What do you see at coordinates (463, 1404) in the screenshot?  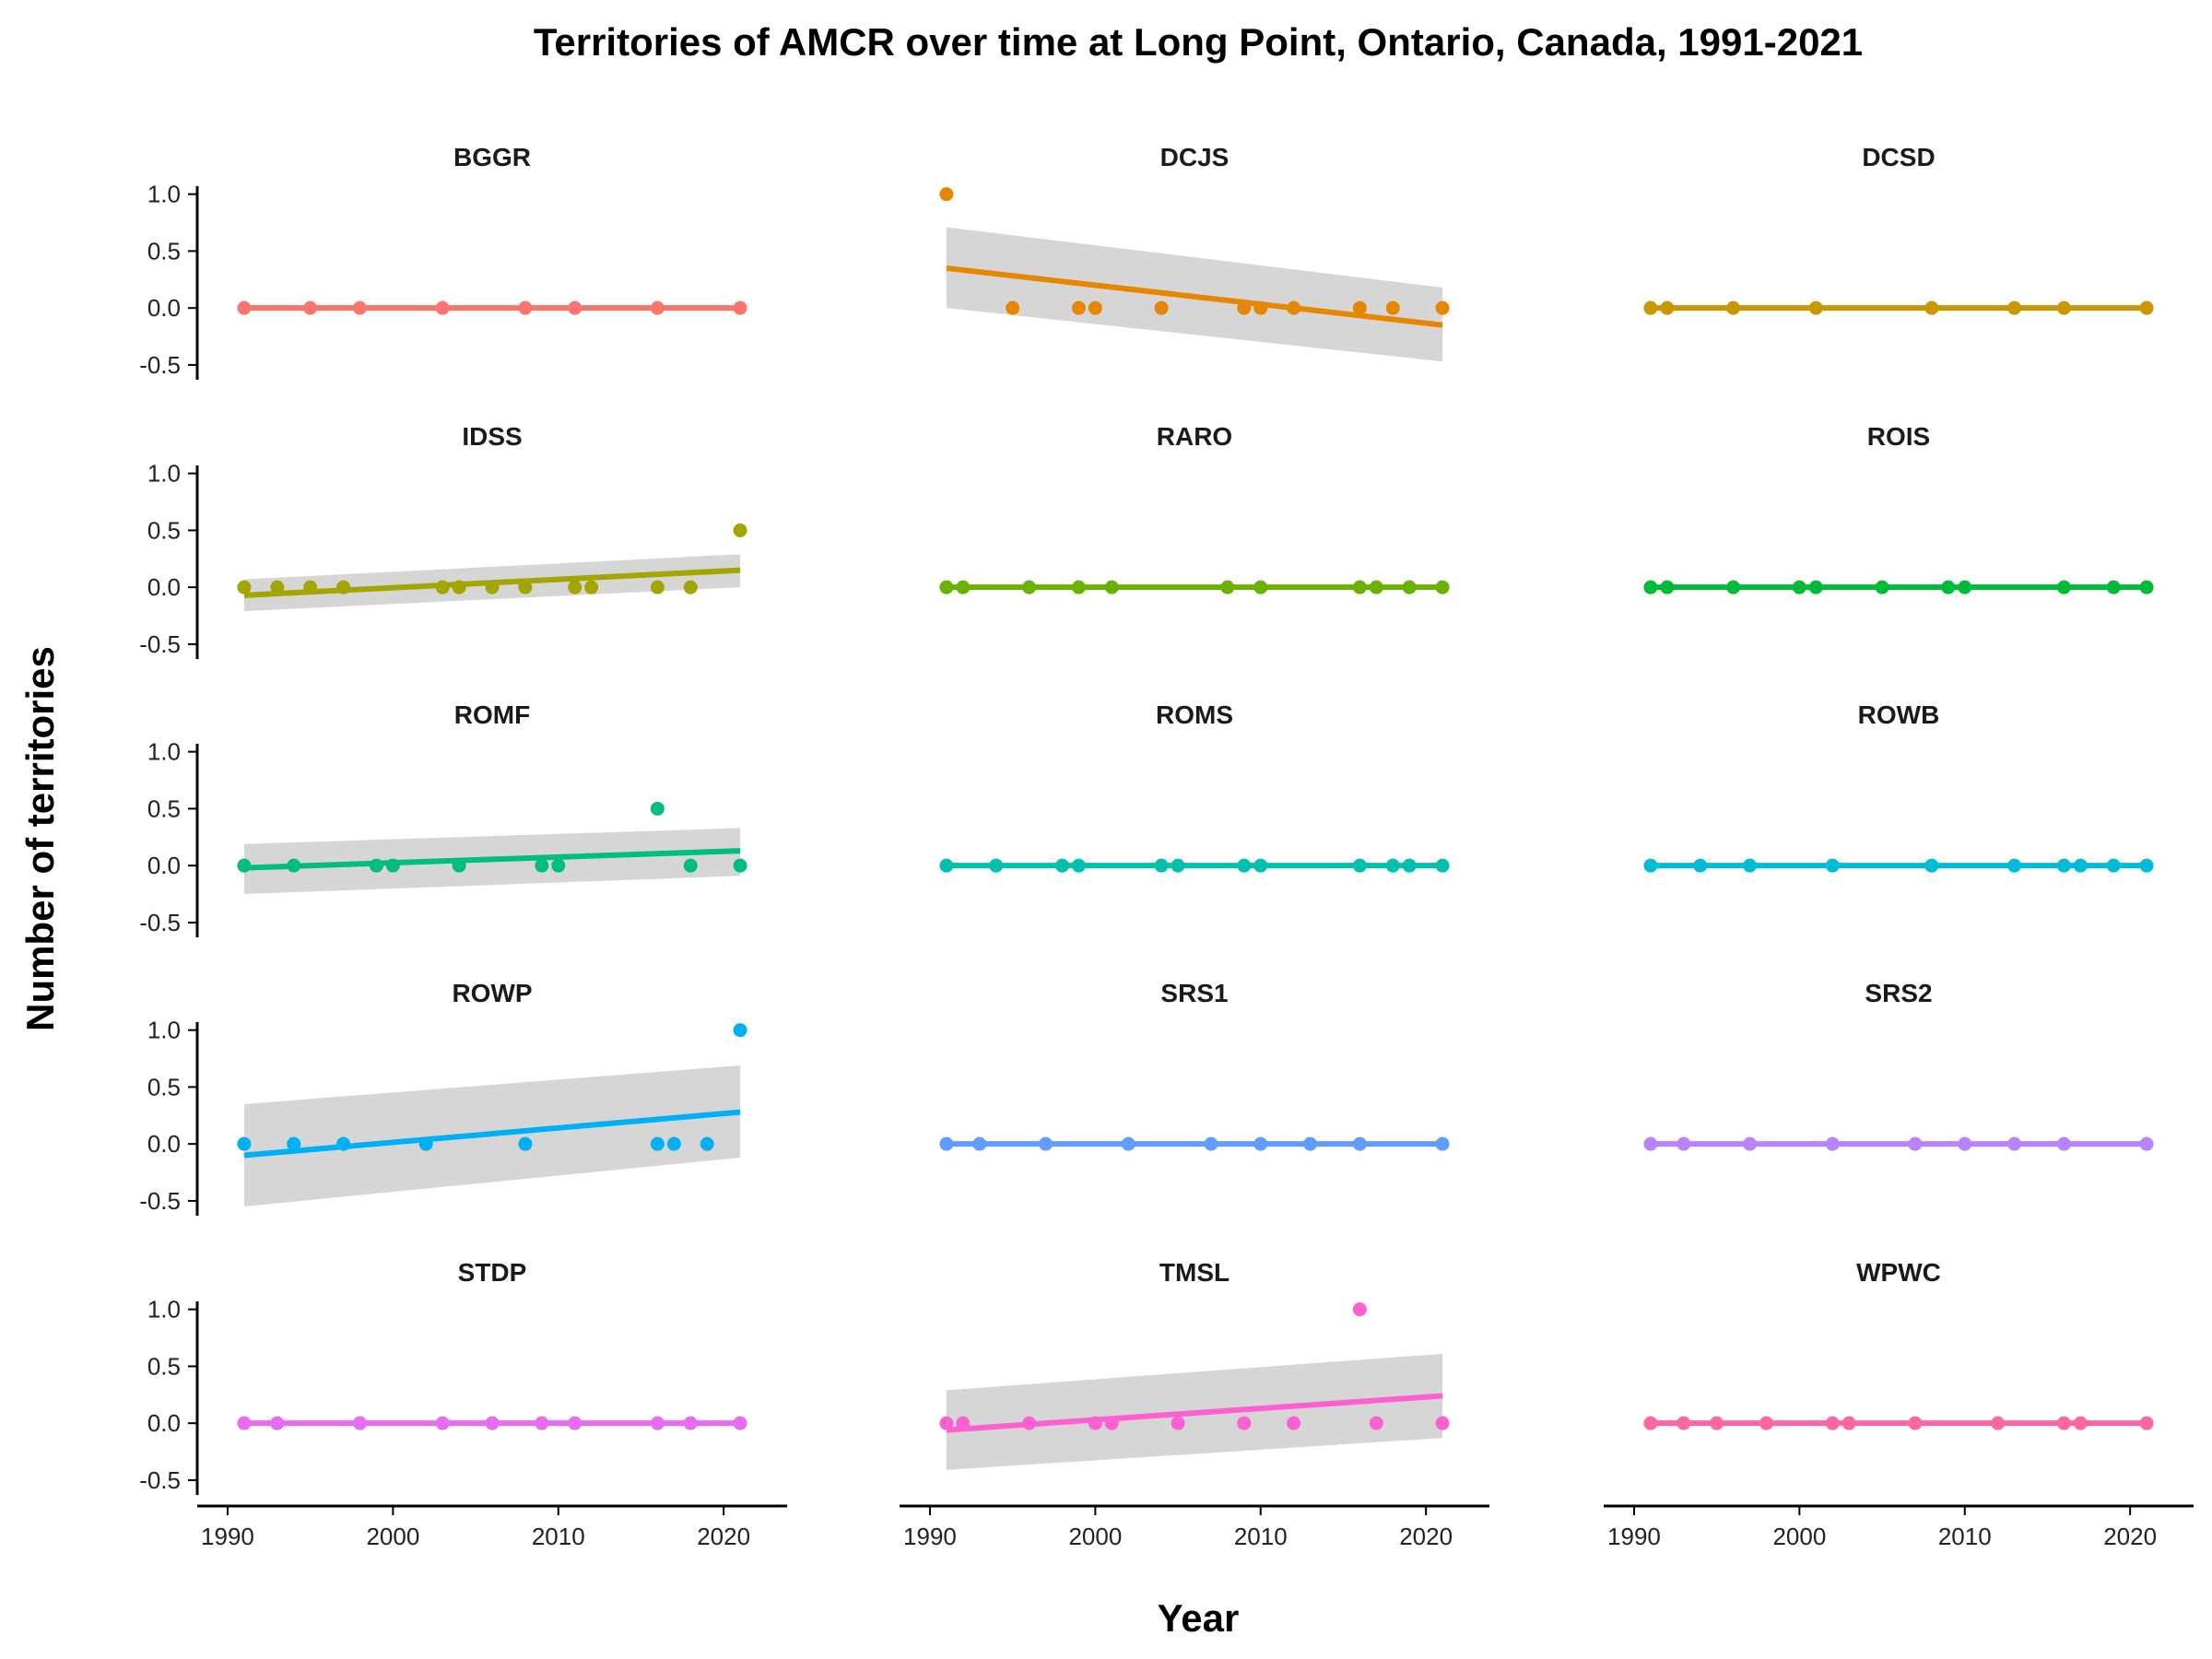 I see `panel-stdp: STDP -0.5 0.0 0.5 1.0 1990 2000 2010 2020` at bounding box center [463, 1404].